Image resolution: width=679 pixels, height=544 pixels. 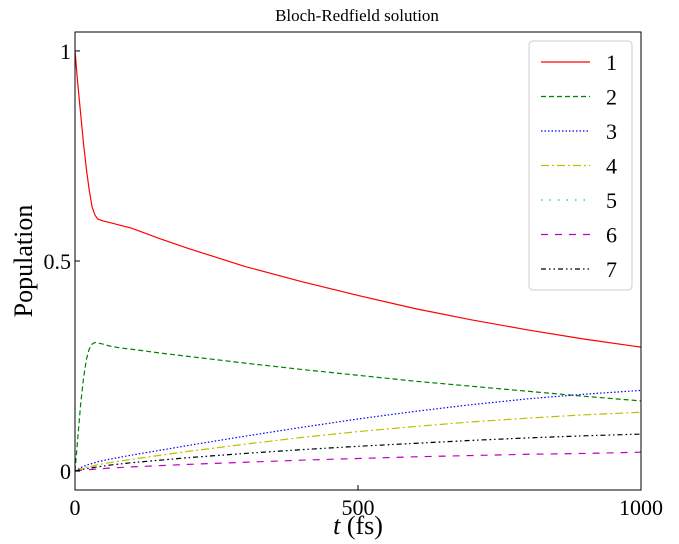 What do you see at coordinates (65, 51) in the screenshot?
I see `y-tick-label: 1` at bounding box center [65, 51].